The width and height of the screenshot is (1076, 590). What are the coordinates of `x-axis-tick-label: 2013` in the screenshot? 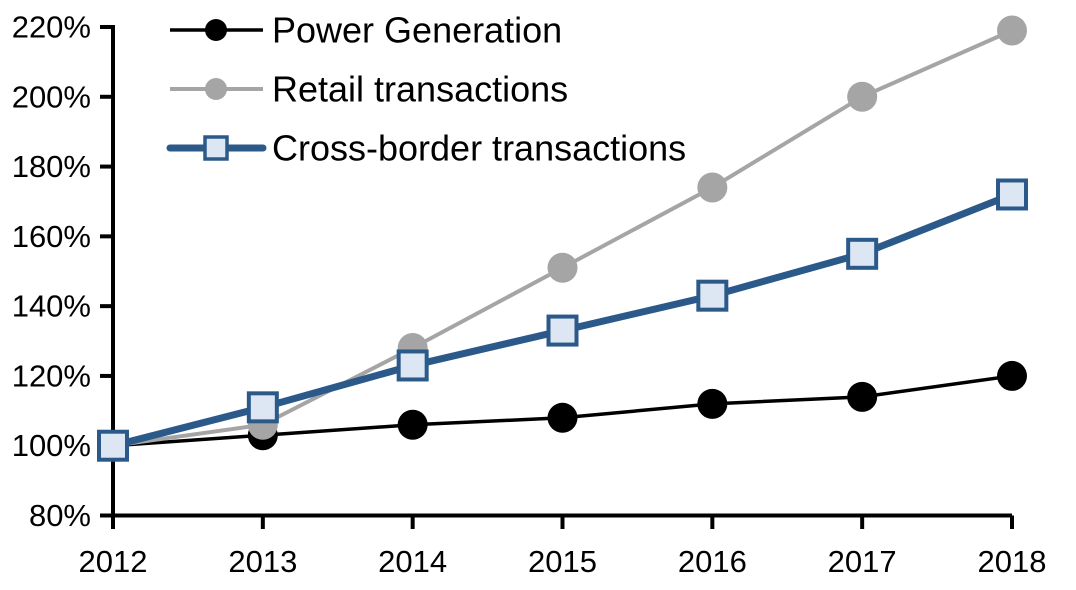 It's located at (262, 561).